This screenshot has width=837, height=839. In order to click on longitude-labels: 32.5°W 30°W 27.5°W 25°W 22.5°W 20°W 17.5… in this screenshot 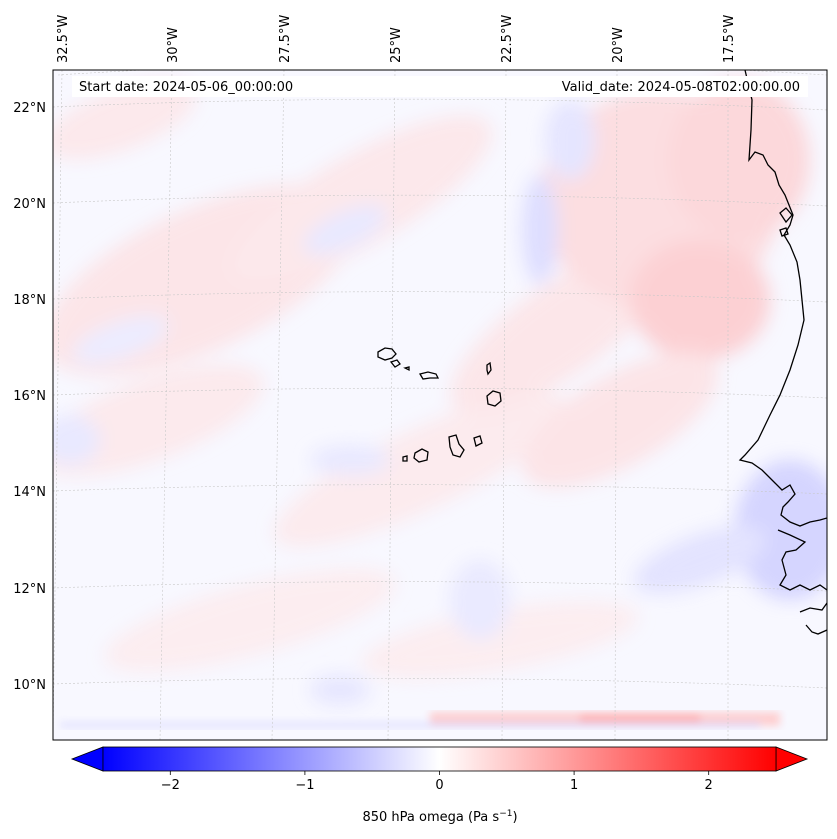, I will do `click(396, 39)`.